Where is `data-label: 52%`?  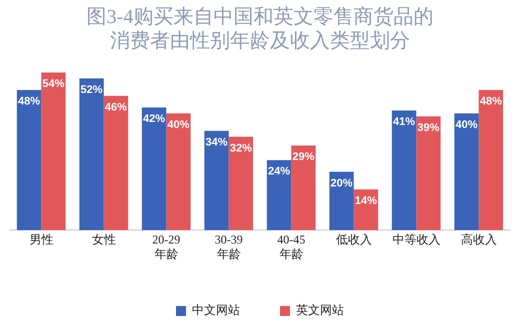
data-label: 52% is located at coordinates (91, 90).